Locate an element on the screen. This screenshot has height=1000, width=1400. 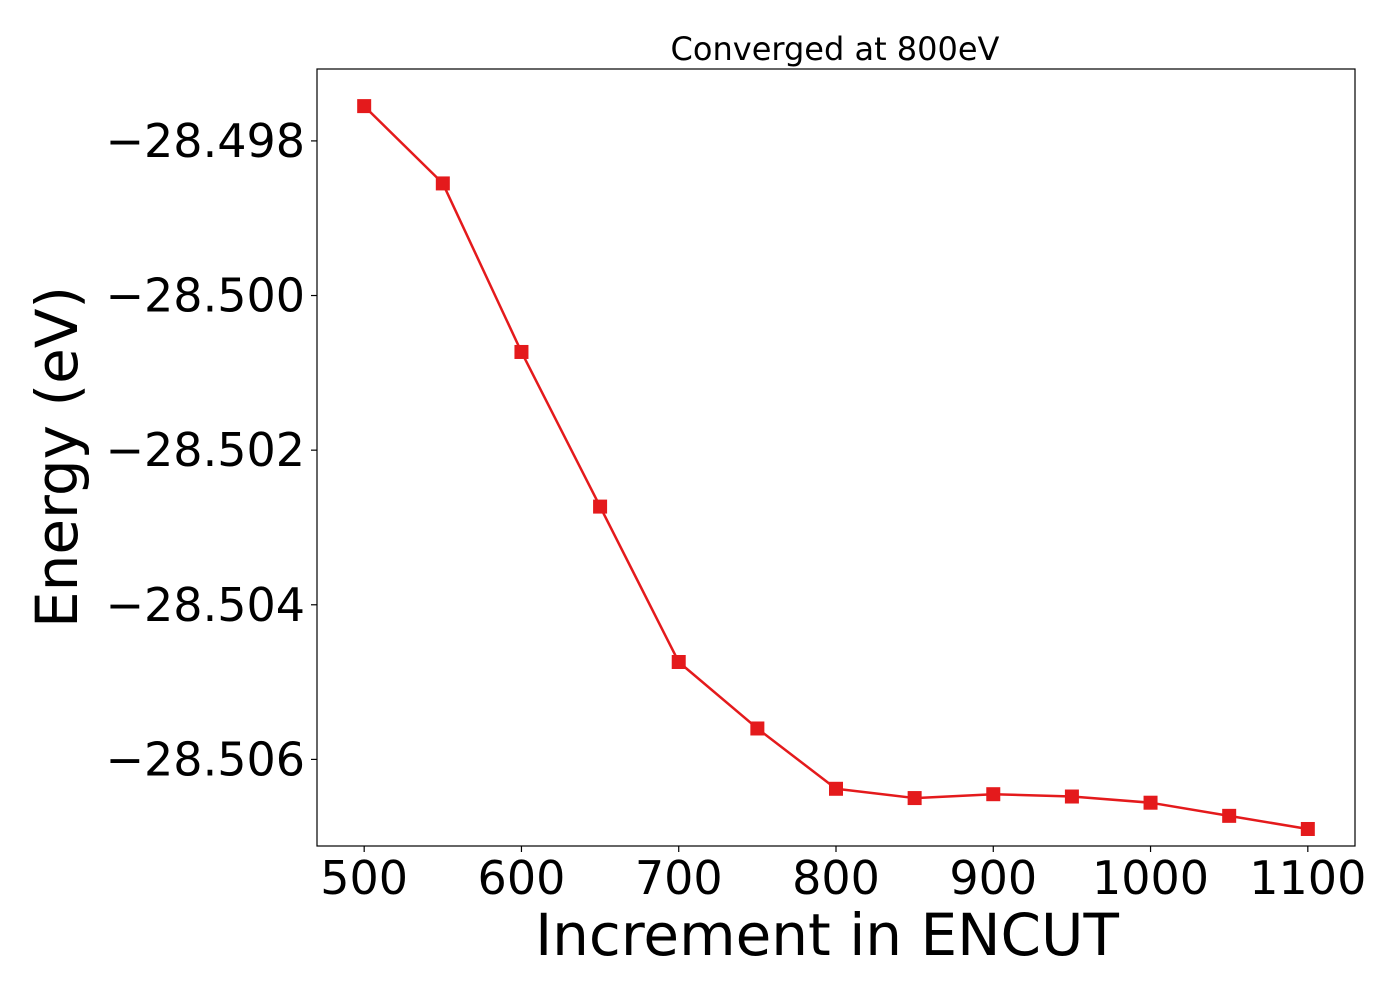
x-tick-label: 800 is located at coordinates (836, 878).